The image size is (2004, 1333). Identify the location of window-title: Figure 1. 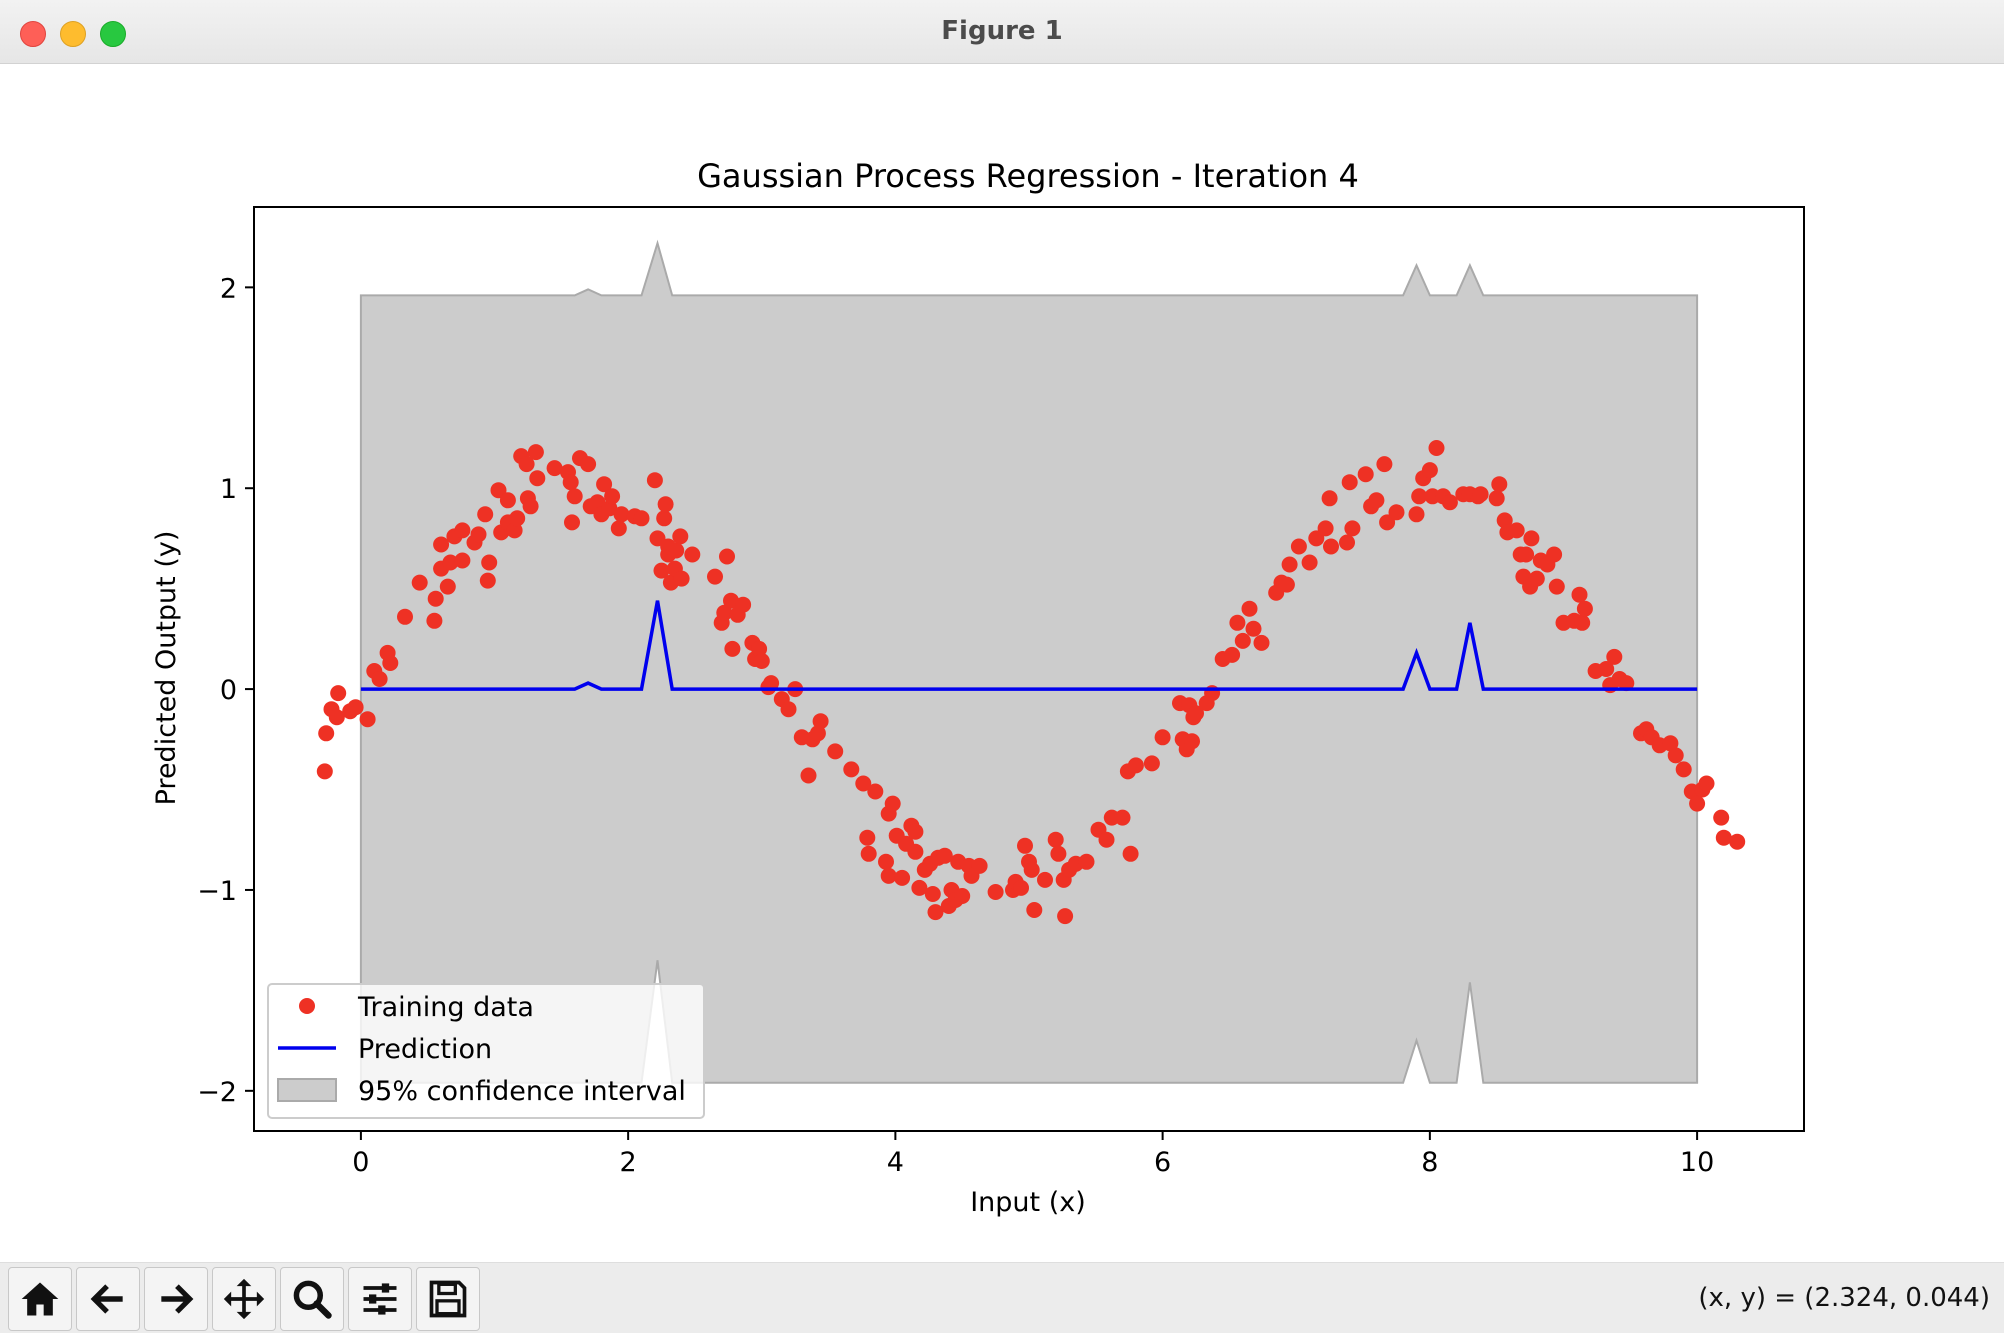
(1002, 31).